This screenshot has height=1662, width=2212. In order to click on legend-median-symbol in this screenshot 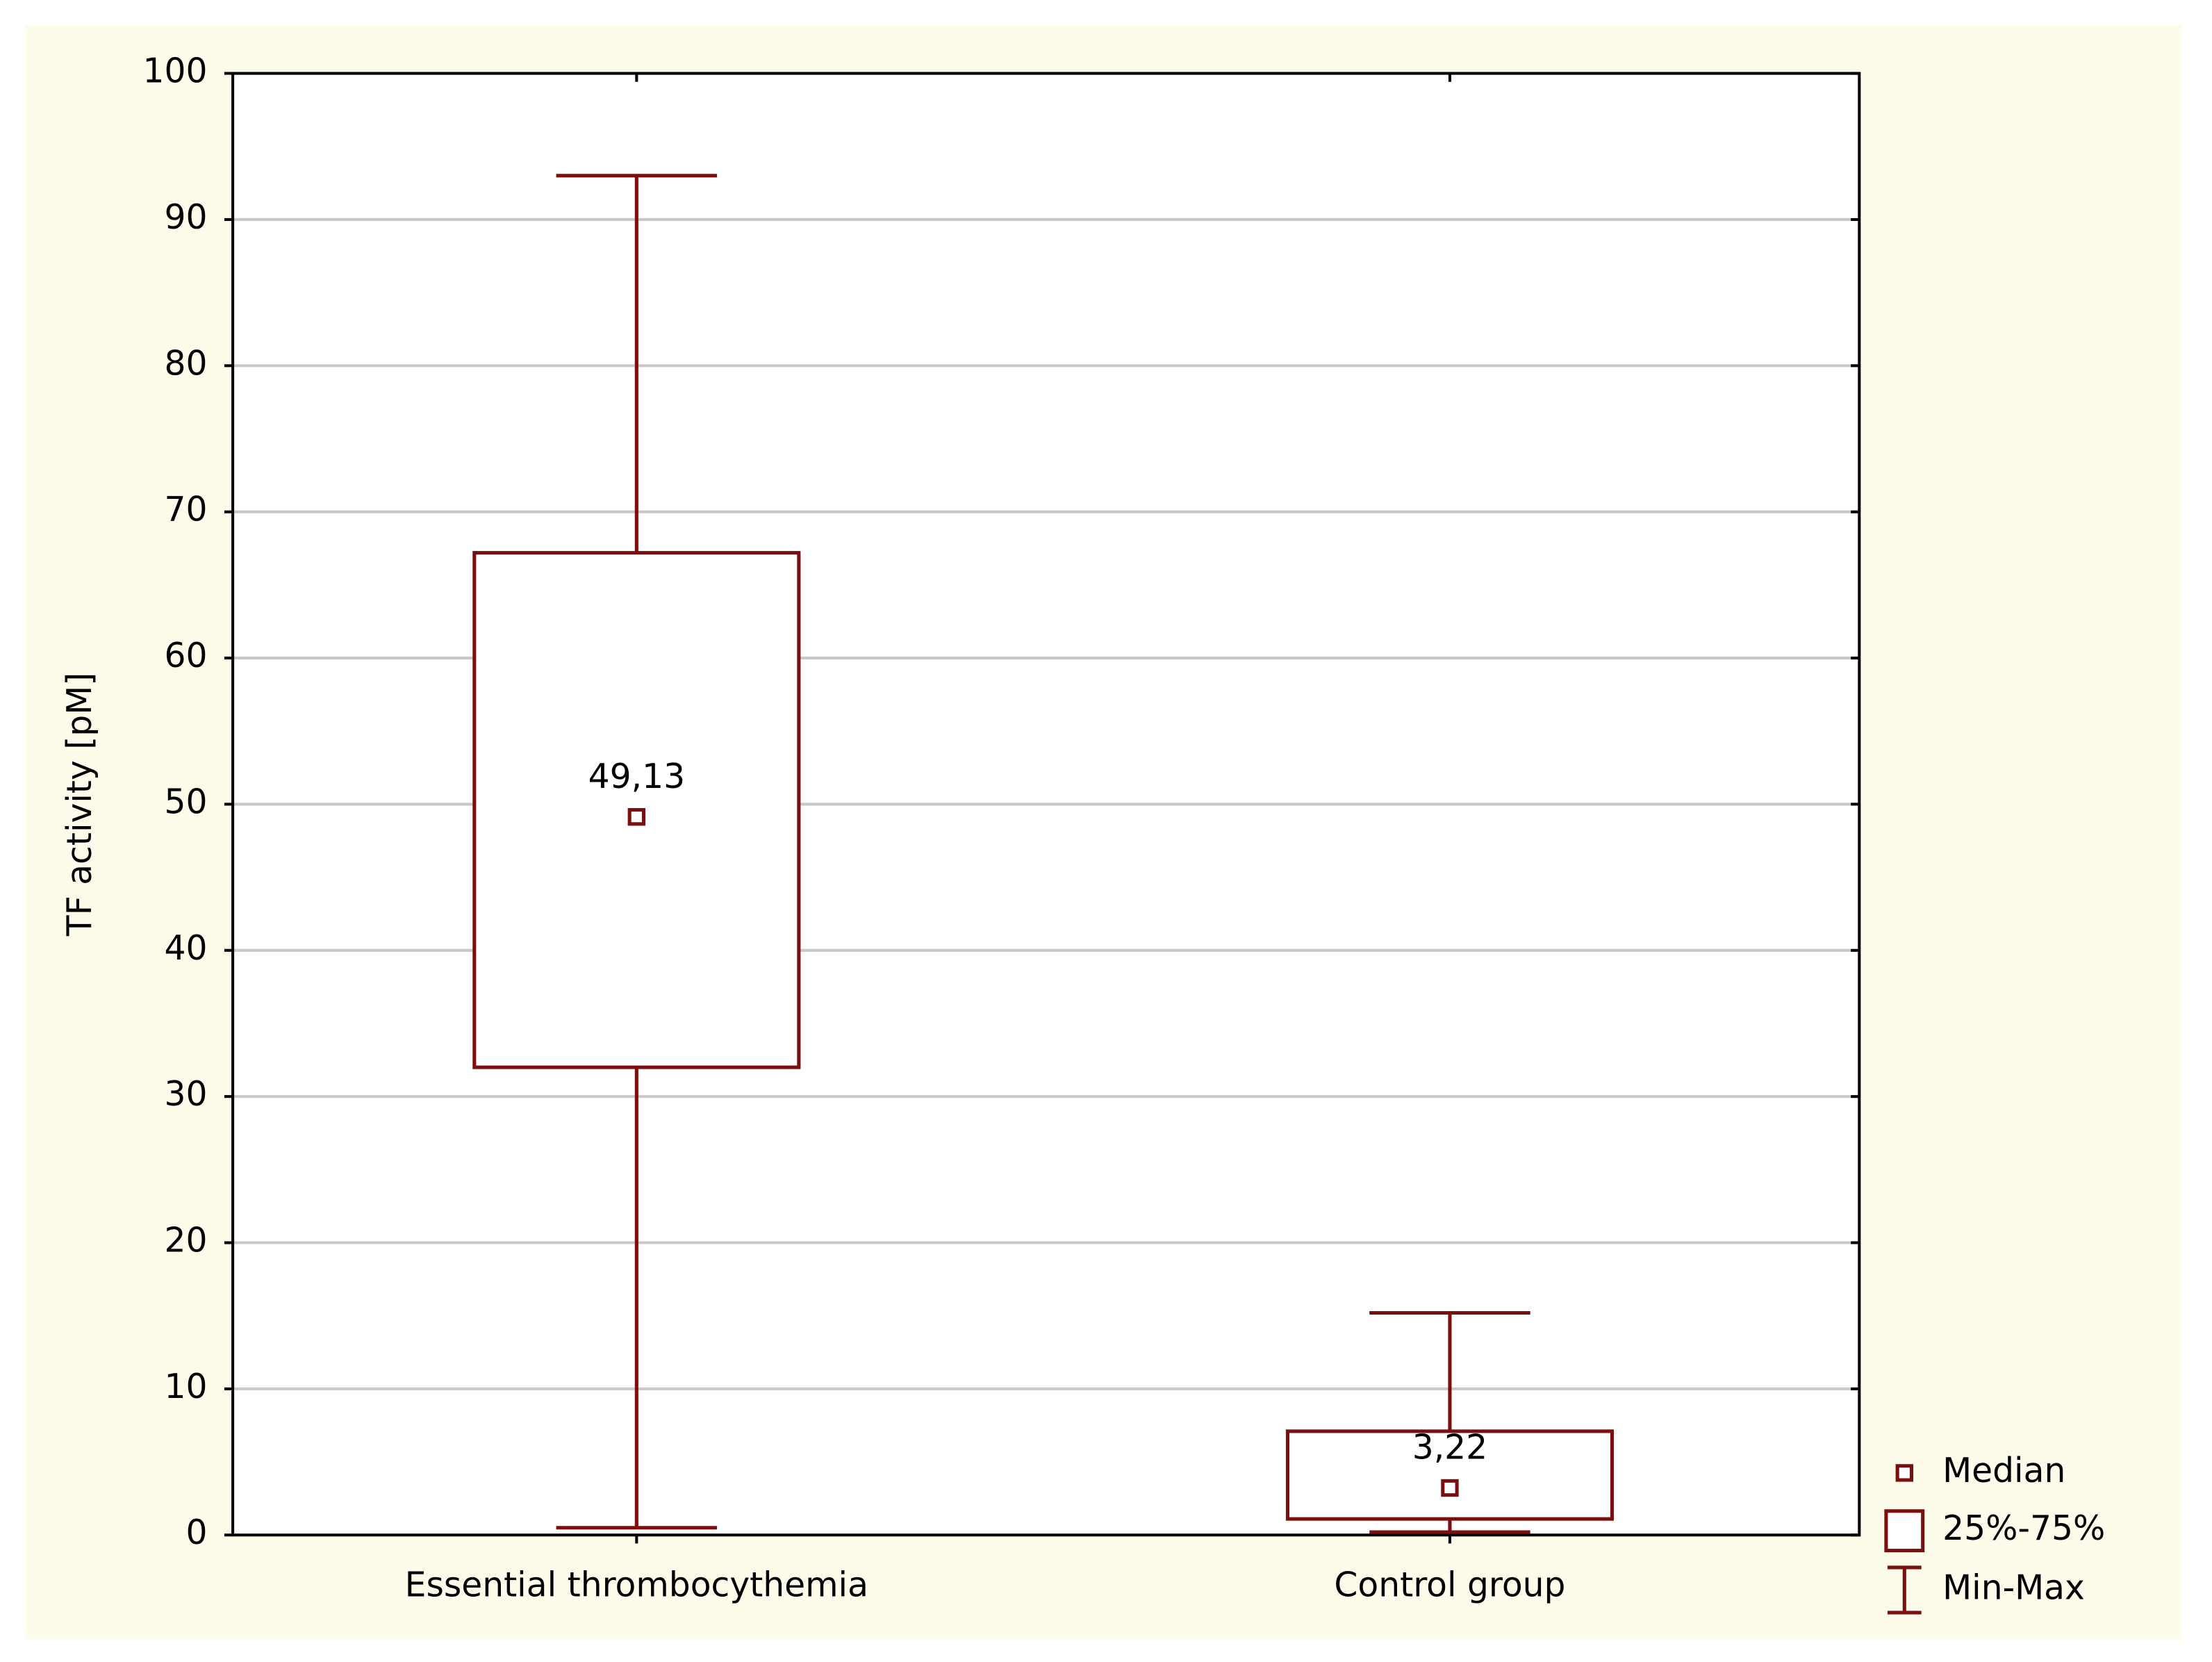, I will do `click(1904, 1473)`.